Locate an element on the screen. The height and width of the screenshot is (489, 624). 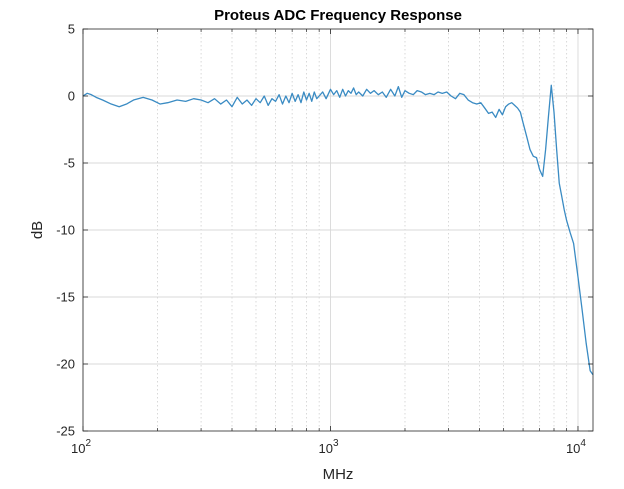
y-tick-labels: 5 0 -5 -10 -15 -20 -25 is located at coordinates (65, 230).